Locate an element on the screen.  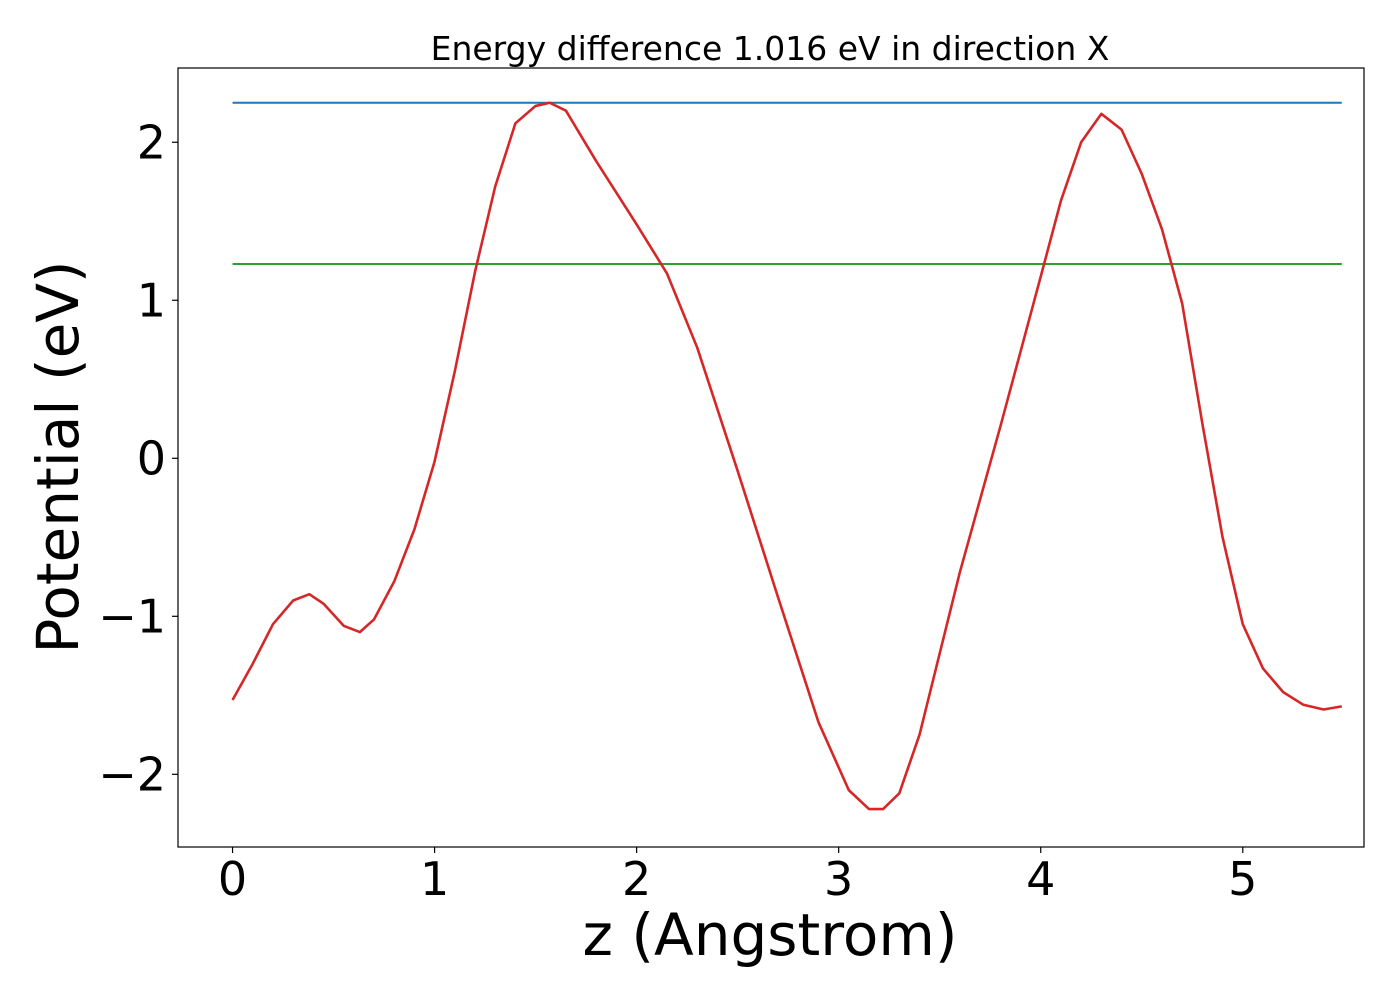
y-axis-label: Potential (eV) is located at coordinates (58, 456).